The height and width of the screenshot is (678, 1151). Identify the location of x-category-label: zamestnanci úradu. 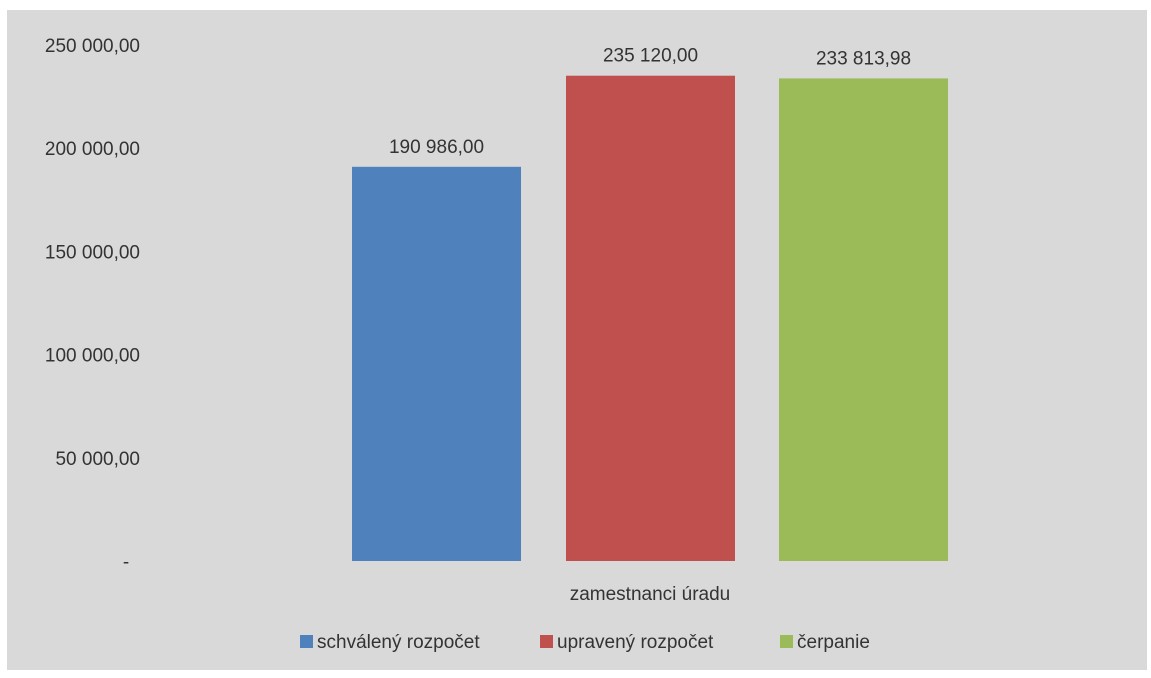
(650, 594).